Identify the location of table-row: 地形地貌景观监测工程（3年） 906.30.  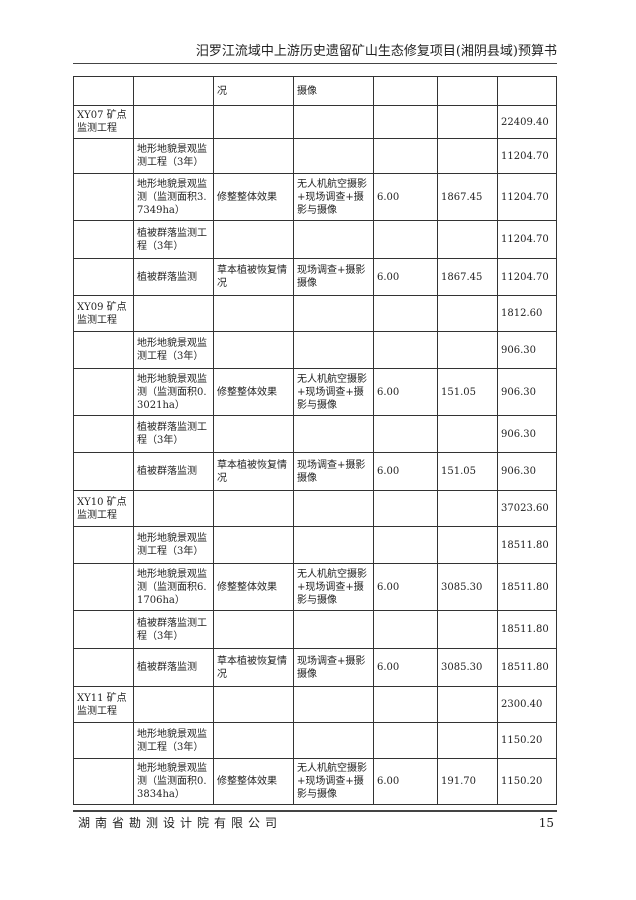
(315, 350).